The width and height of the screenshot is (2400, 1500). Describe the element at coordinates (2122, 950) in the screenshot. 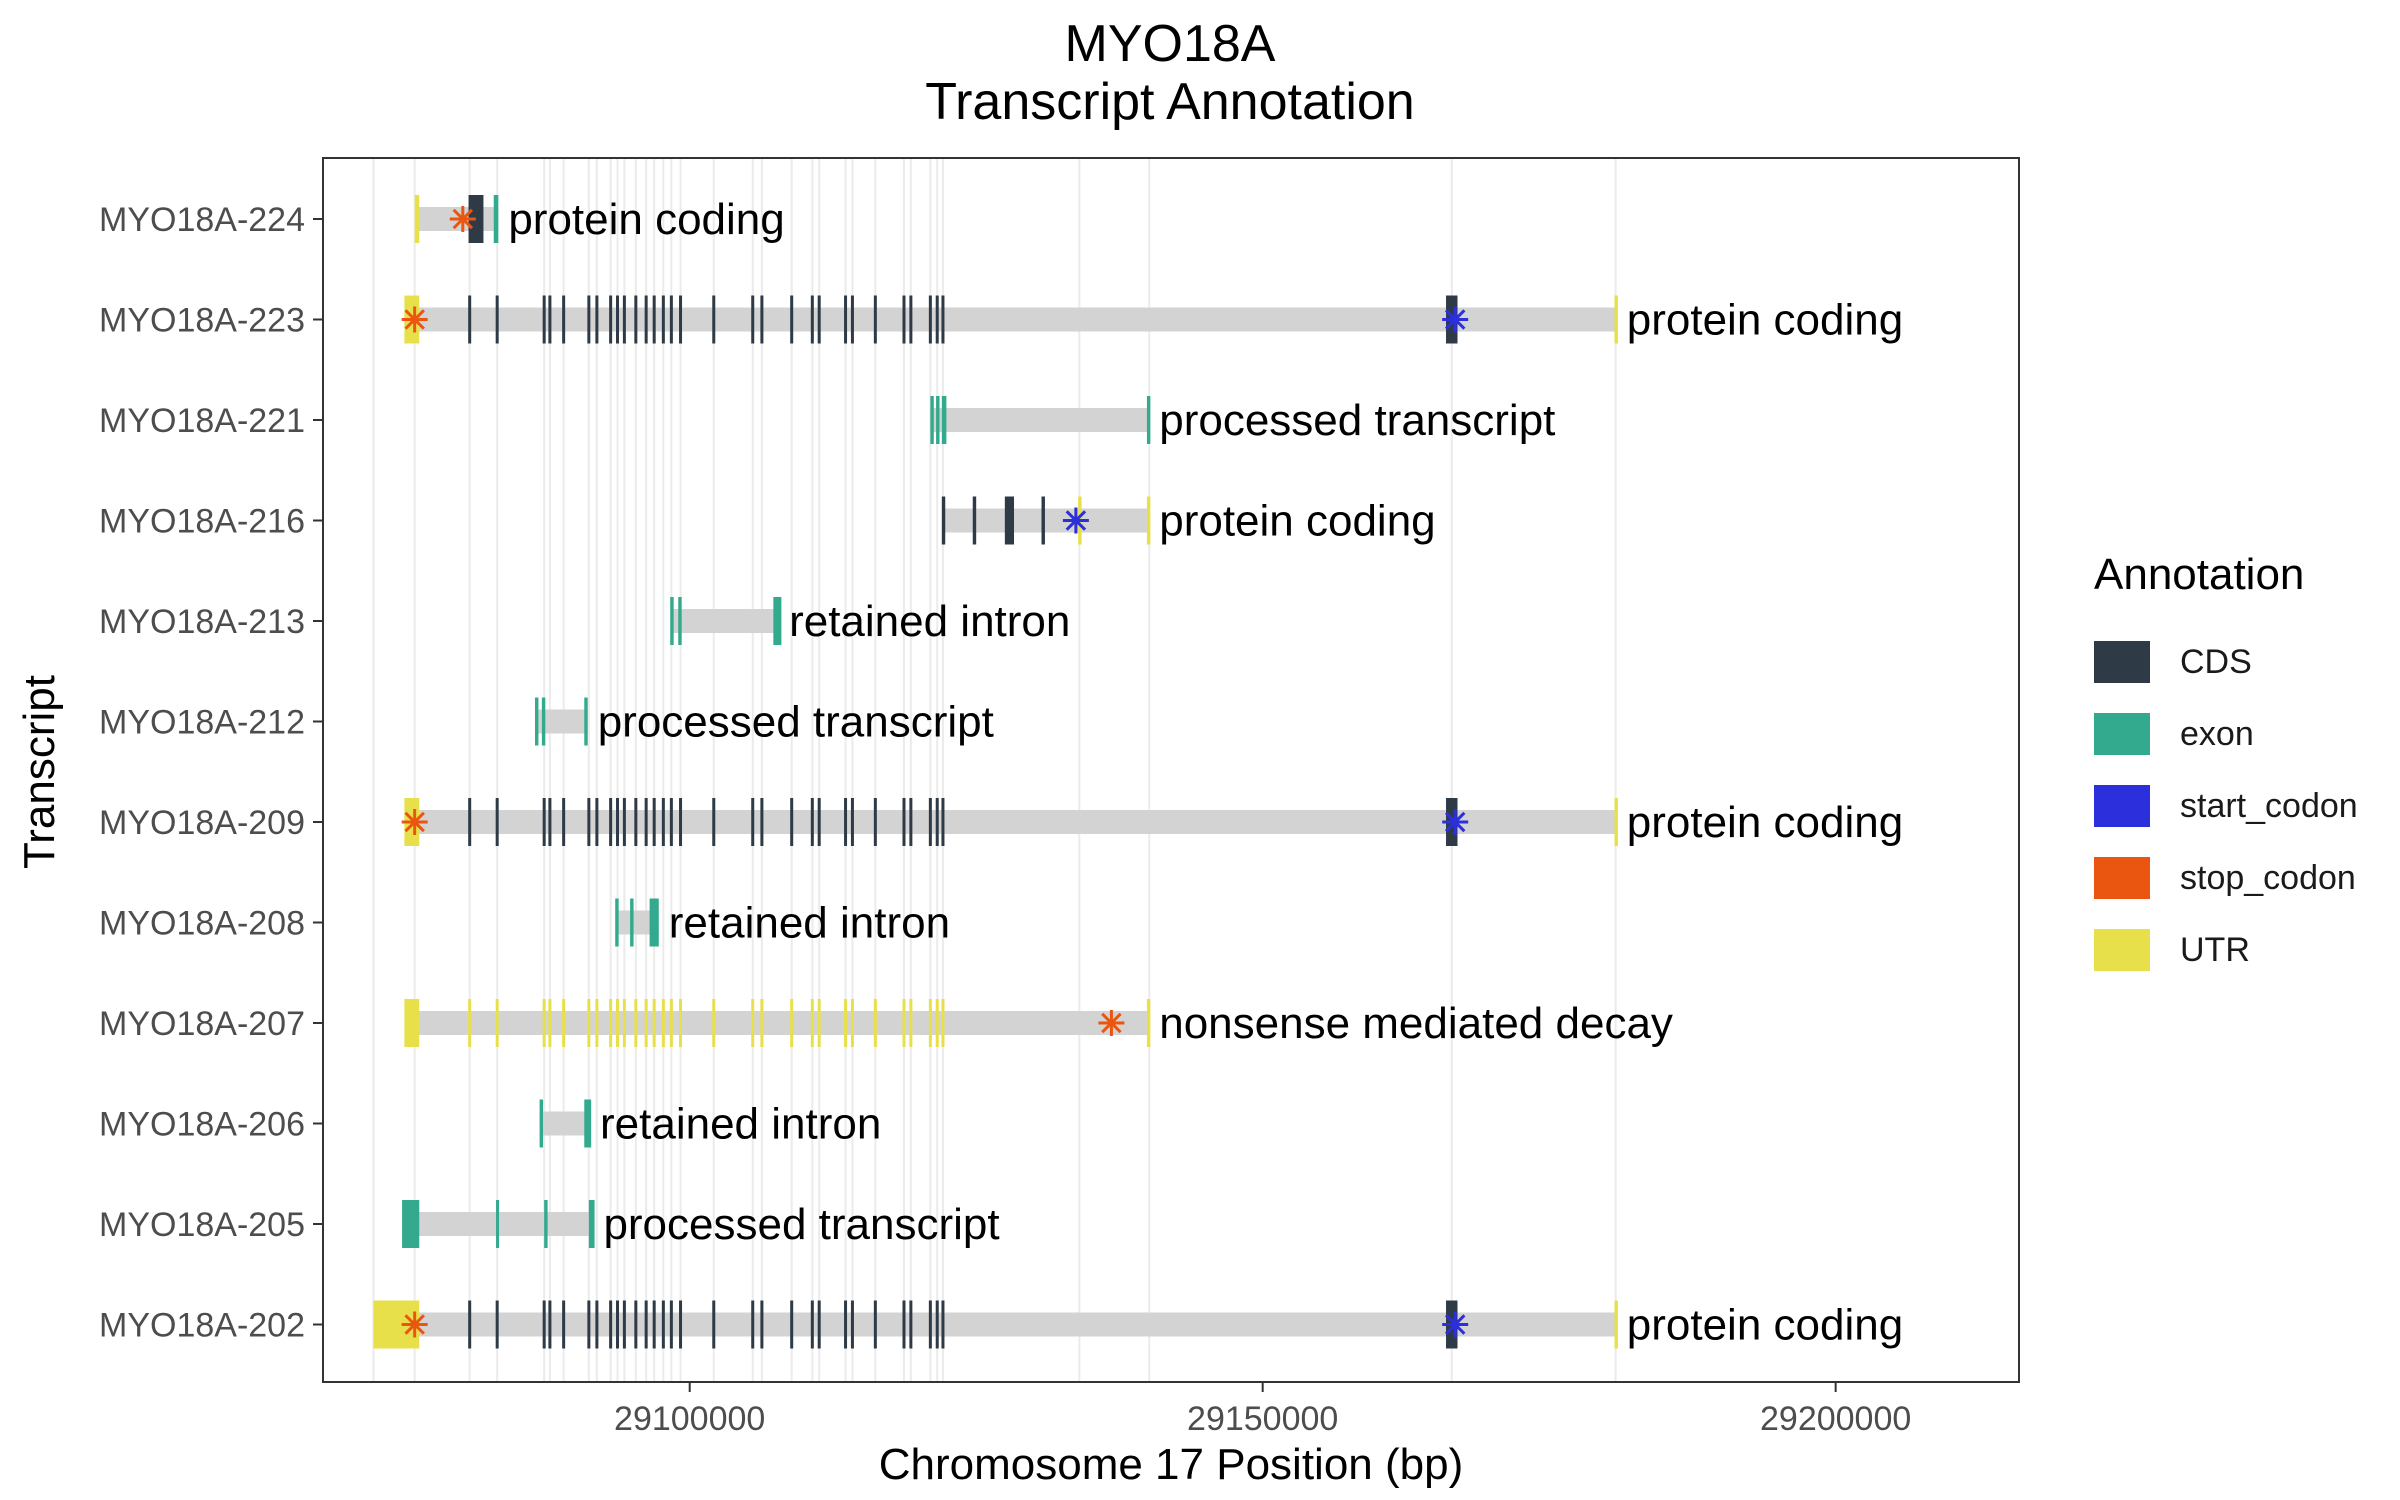

I see `legend-swatch-utr` at that location.